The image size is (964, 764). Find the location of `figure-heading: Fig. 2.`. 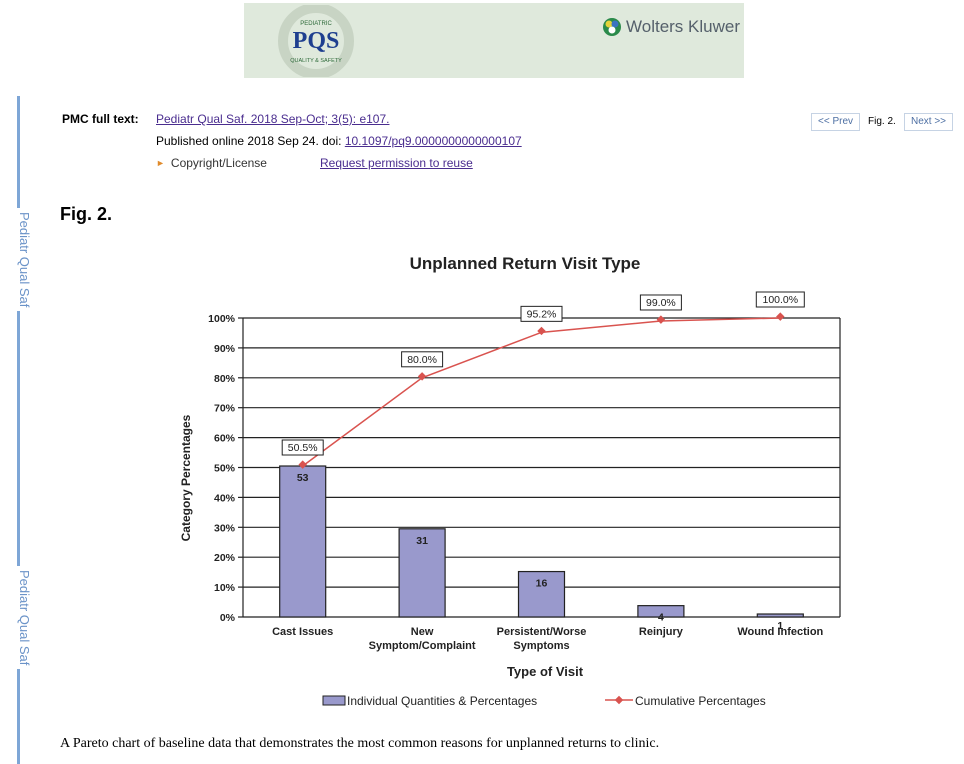

figure-heading: Fig. 2. is located at coordinates (86, 214).